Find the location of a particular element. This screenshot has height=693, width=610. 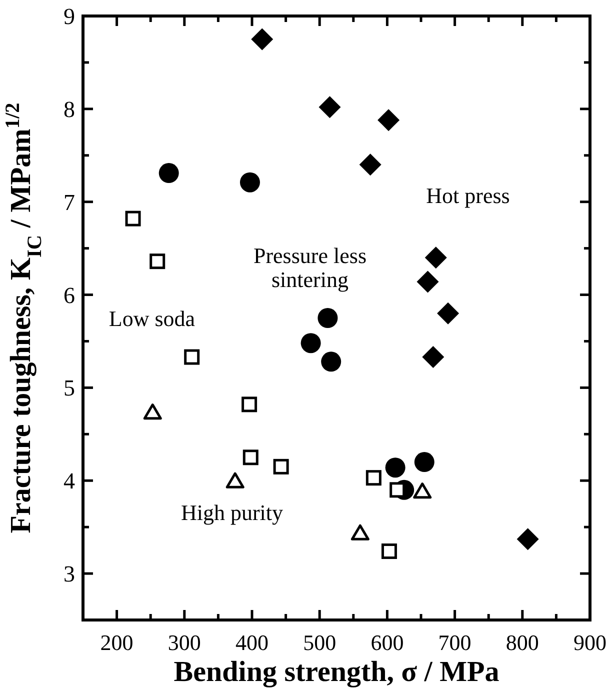

annotation: Hot press is located at coordinates (468, 195).